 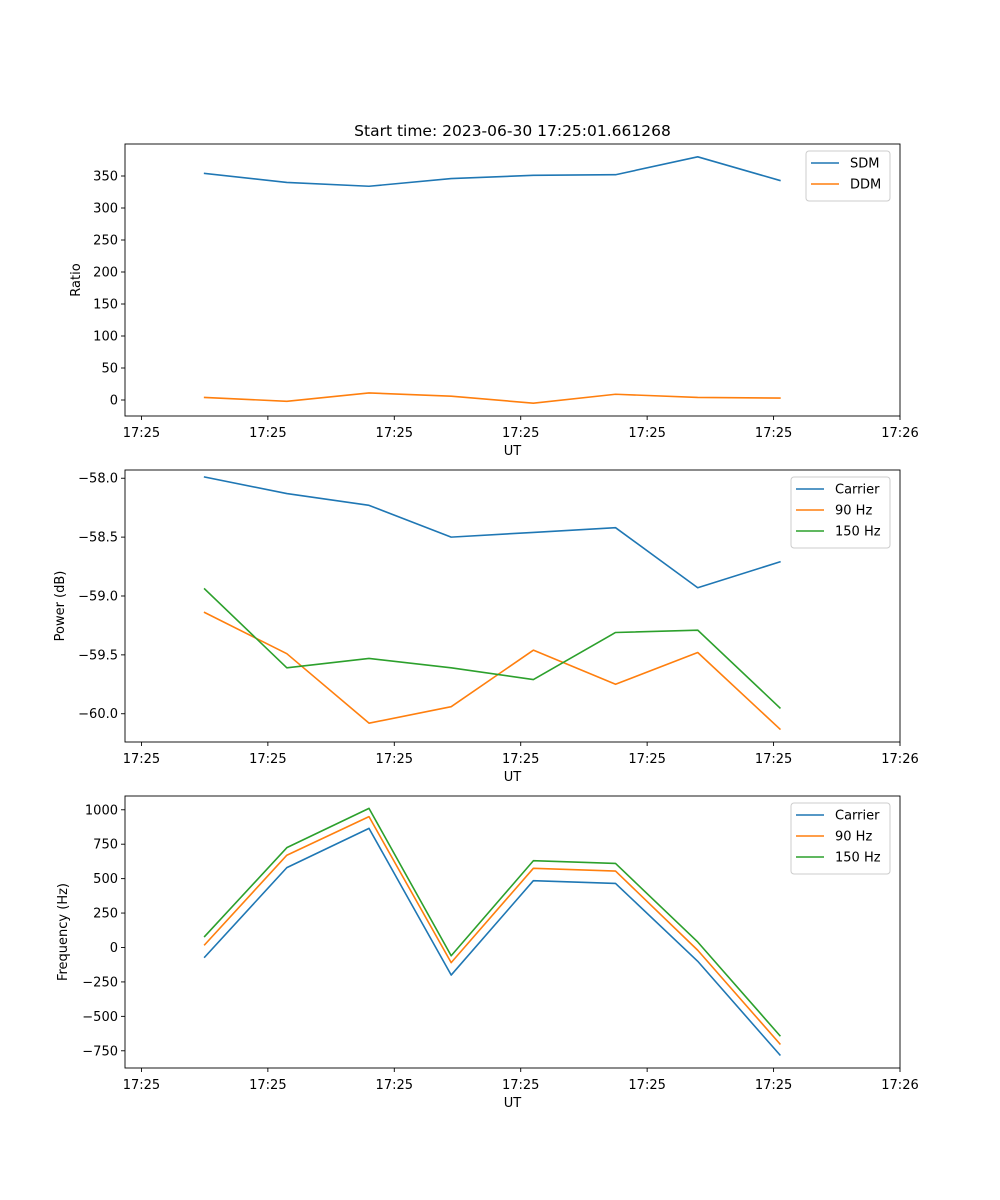 I want to click on y-axis-label: Power (dB), so click(x=60, y=606).